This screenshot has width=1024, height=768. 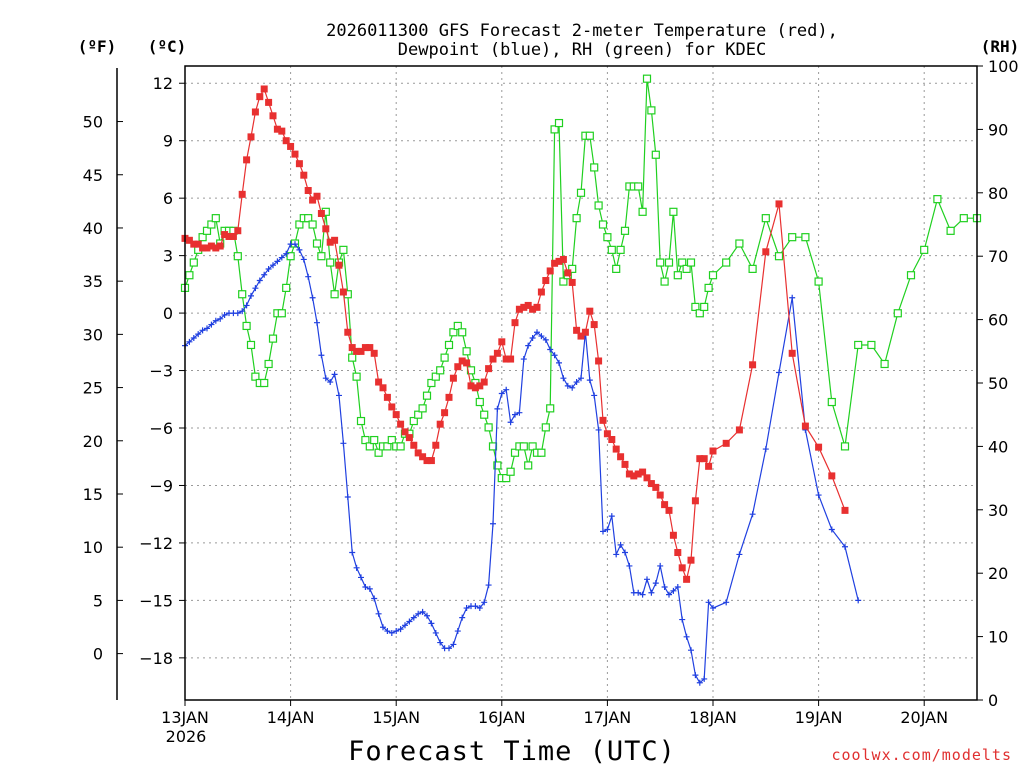 I want to click on rh-tick-label: 60, so click(x=998, y=320).